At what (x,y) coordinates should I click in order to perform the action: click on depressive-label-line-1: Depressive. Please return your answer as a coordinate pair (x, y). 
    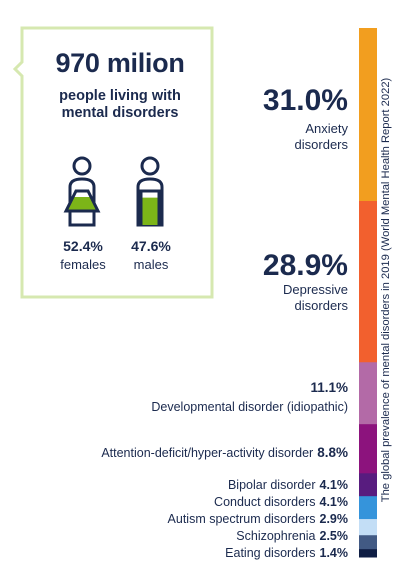
    Looking at the image, I should click on (315, 289).